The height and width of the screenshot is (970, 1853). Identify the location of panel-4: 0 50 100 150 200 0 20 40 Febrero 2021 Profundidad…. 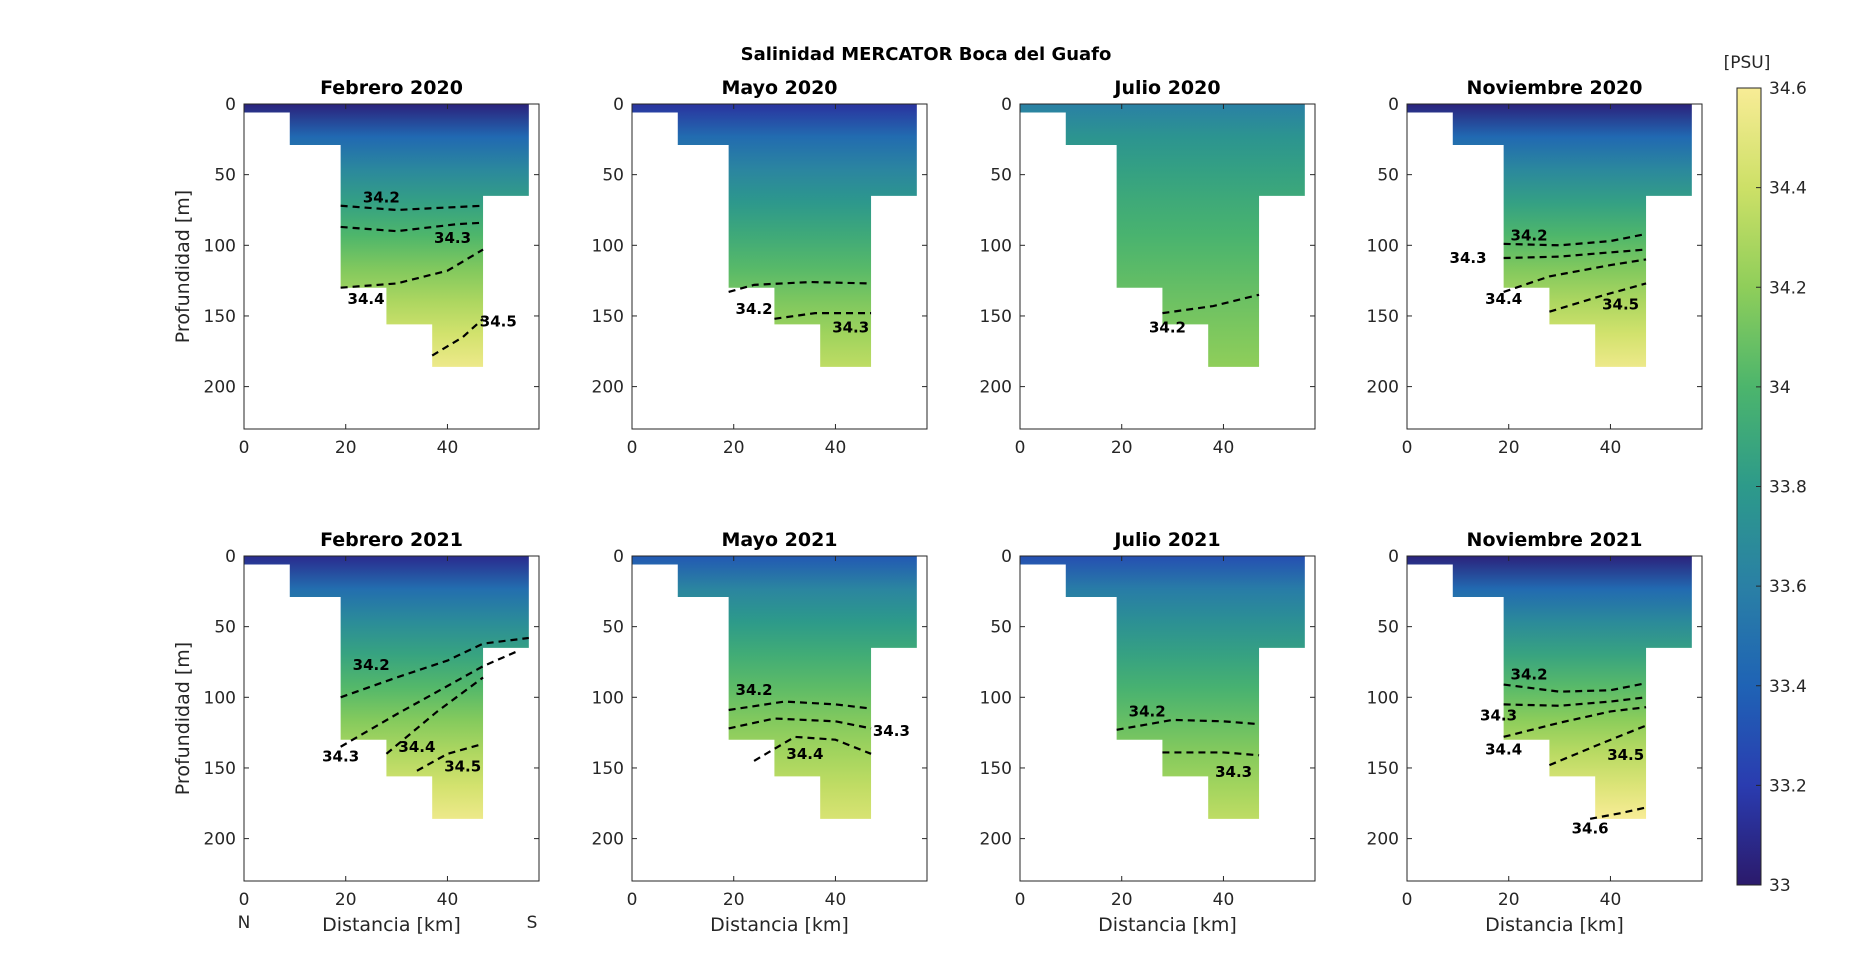
(356, 732).